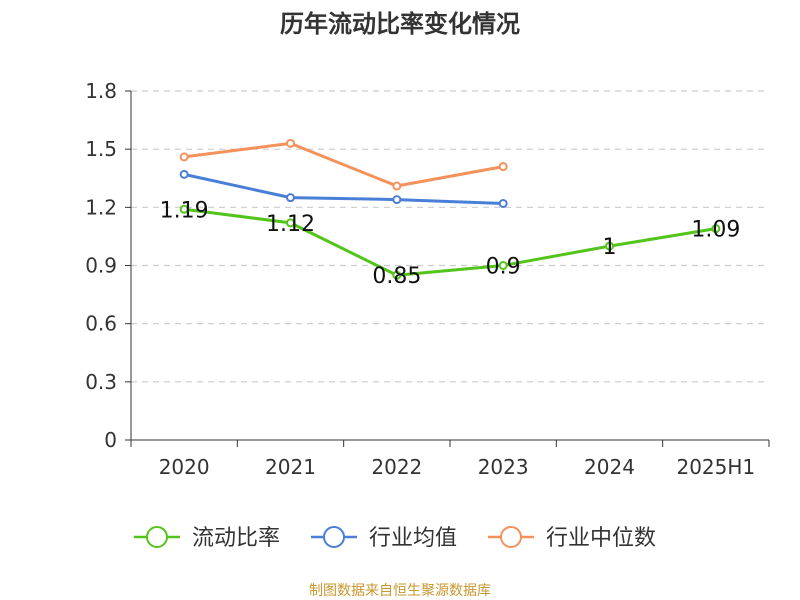 This screenshot has height=600, width=800. I want to click on y-tick-label: 0.3, so click(101, 382).